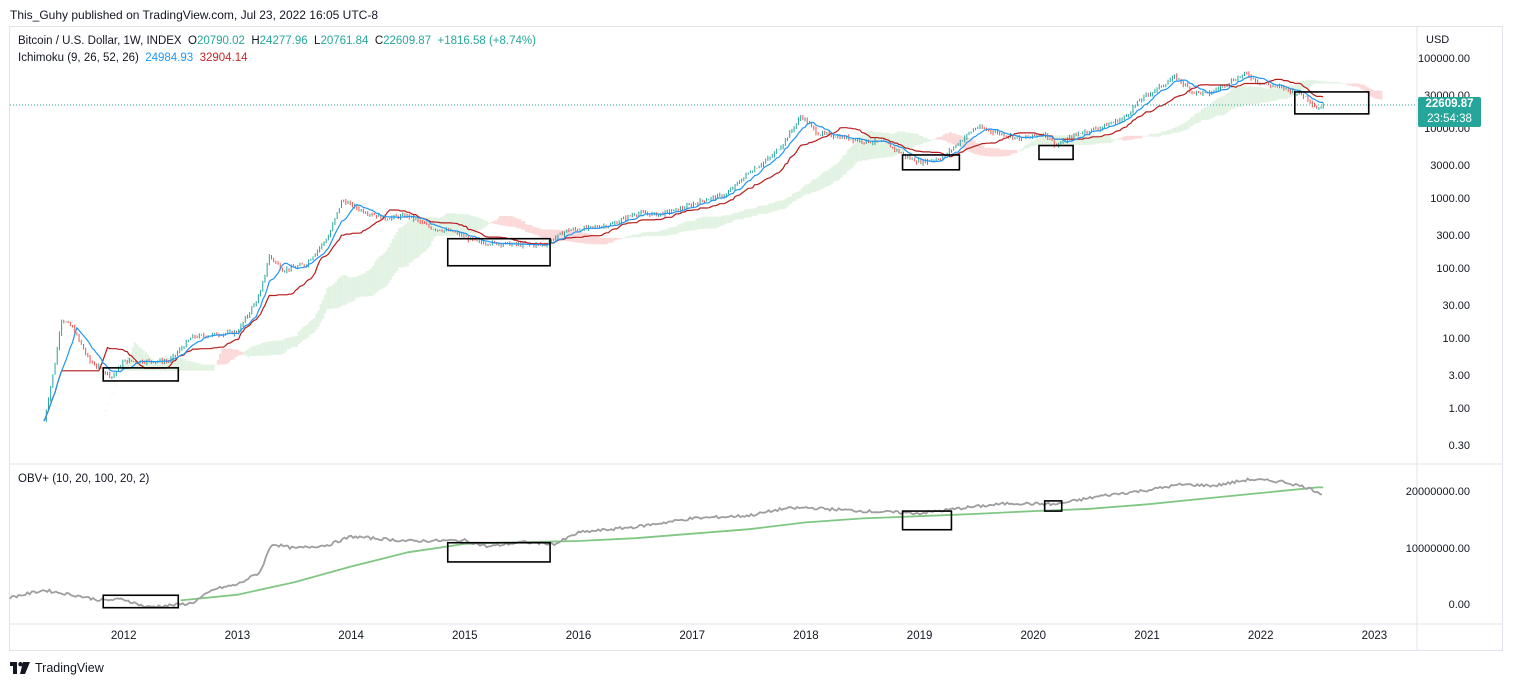  What do you see at coordinates (1459, 375) in the screenshot?
I see `price-tick-label: 3.00` at bounding box center [1459, 375].